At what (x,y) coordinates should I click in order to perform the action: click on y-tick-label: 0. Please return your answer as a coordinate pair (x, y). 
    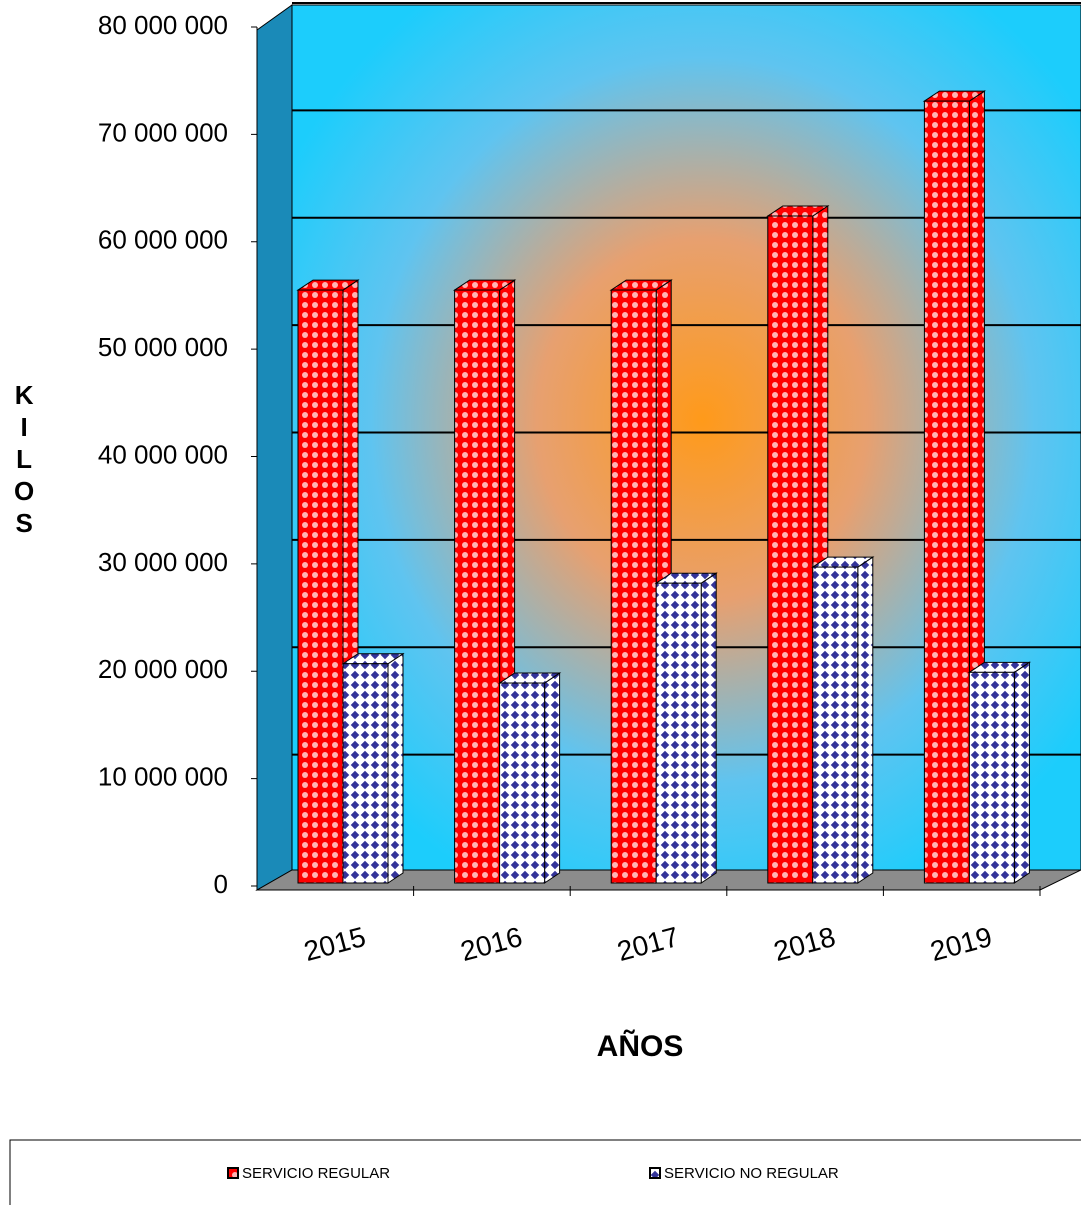
    Looking at the image, I should click on (221, 884).